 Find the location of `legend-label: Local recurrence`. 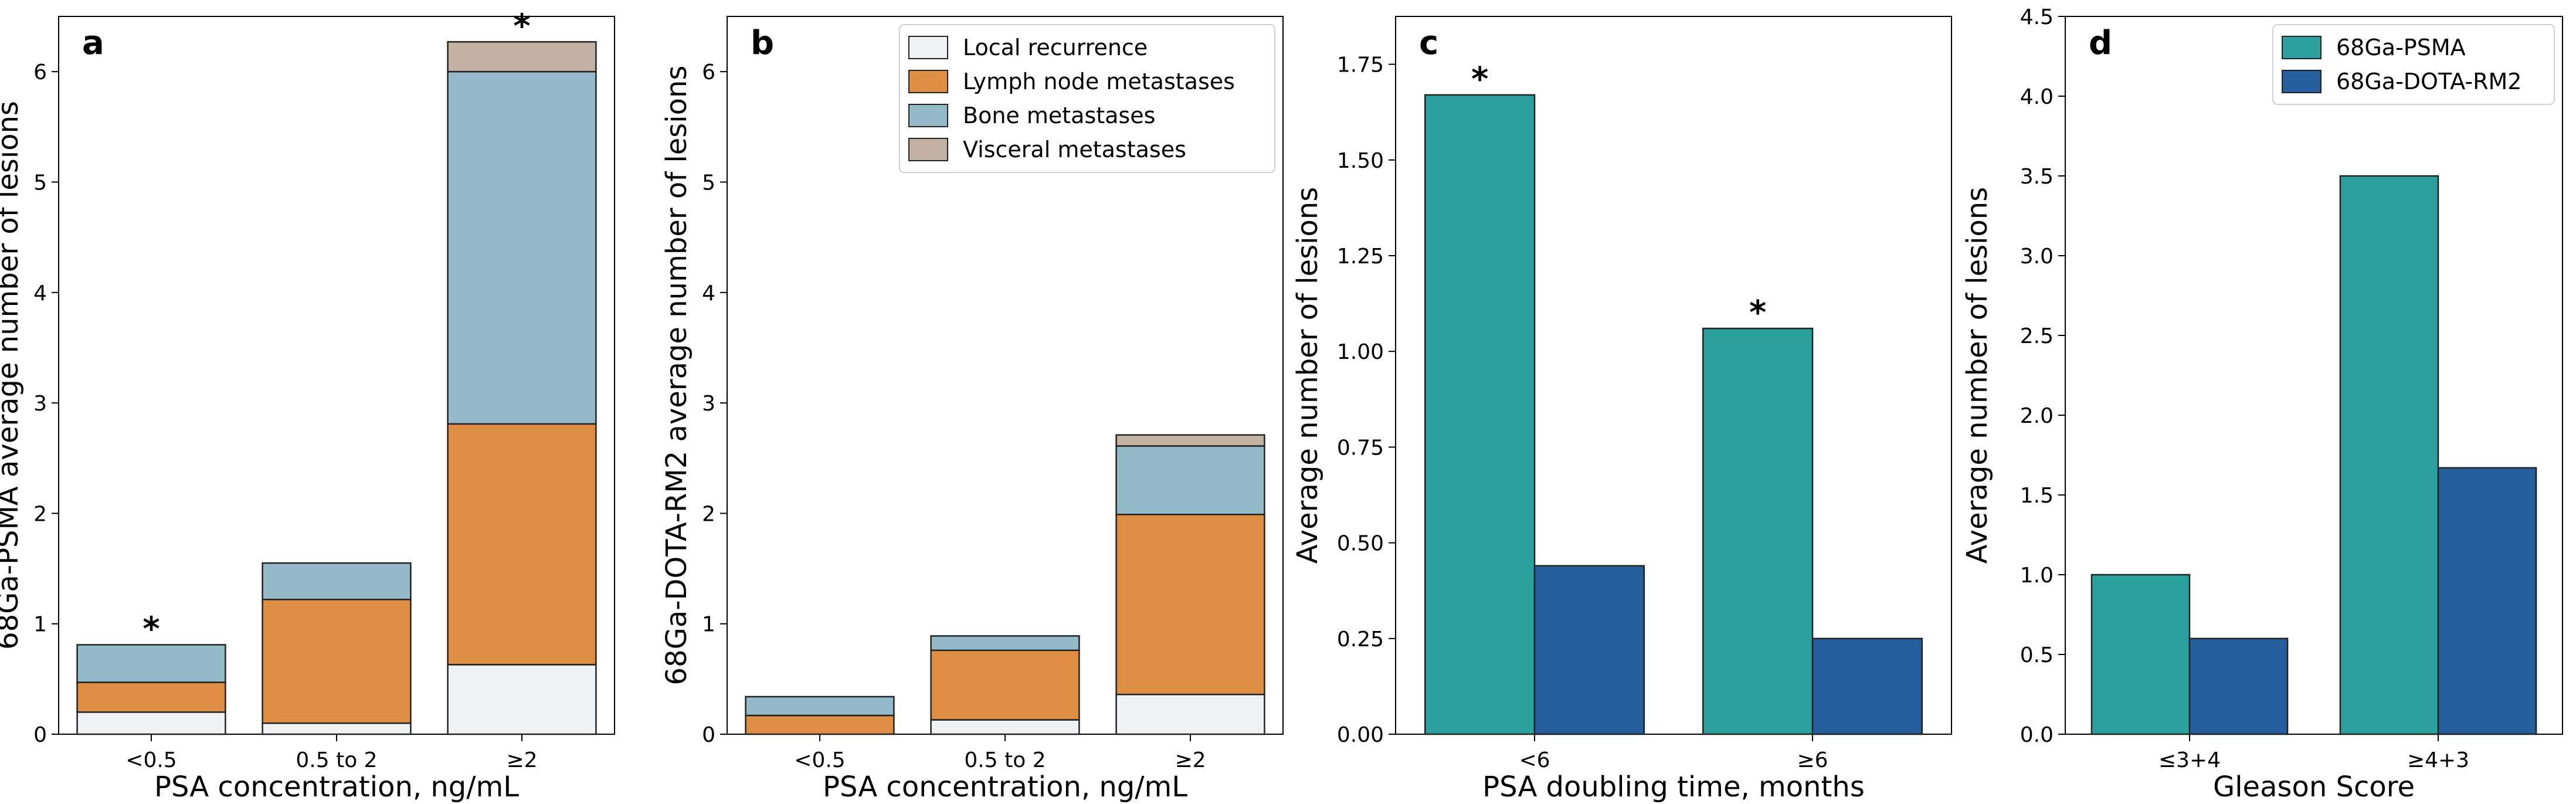

legend-label: Local recurrence is located at coordinates (1055, 48).